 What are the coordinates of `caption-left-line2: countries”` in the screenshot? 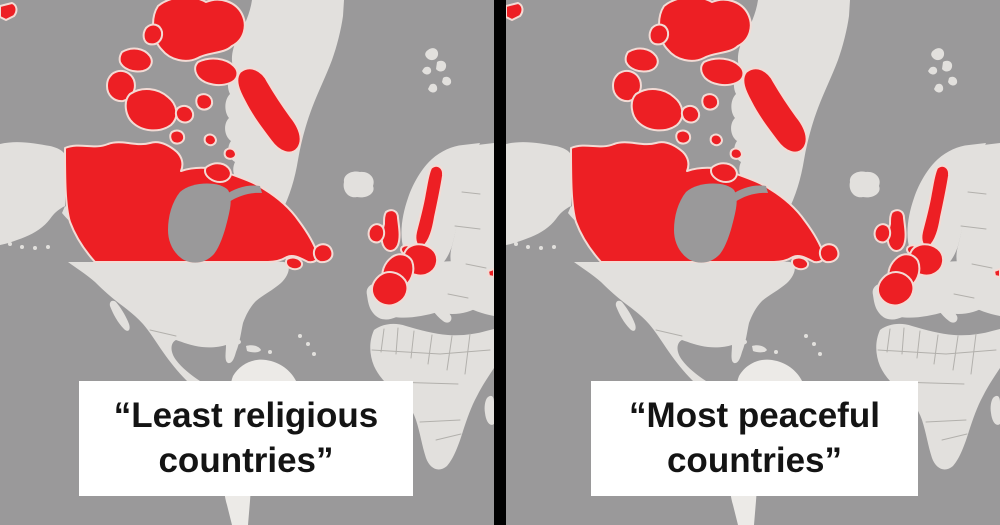 It's located at (246, 460).